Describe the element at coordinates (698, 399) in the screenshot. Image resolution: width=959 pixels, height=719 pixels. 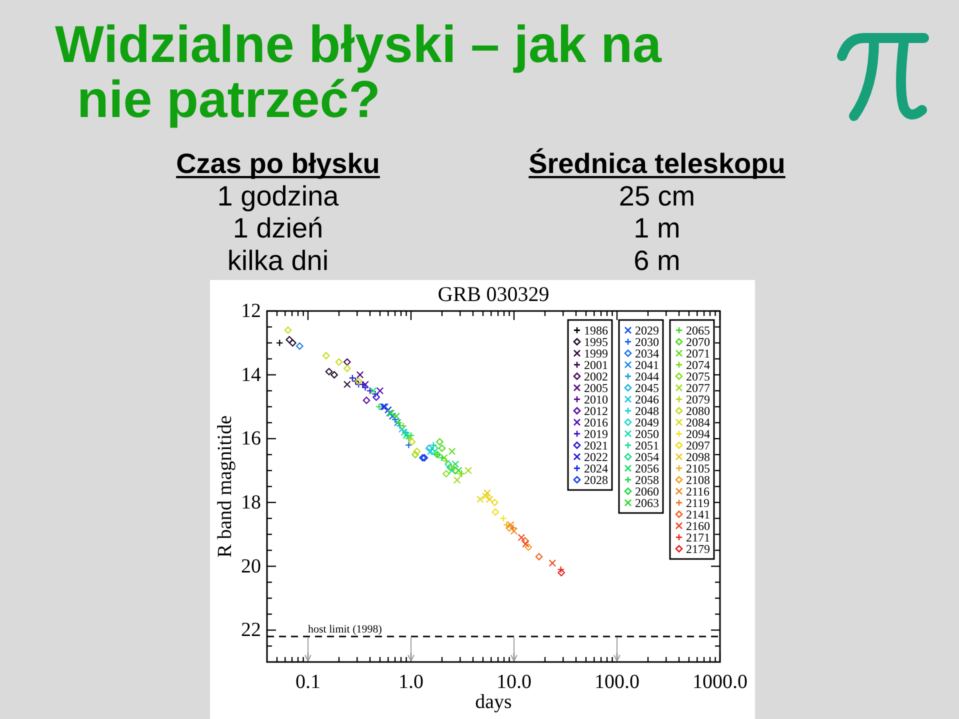
I see `legend-label: 2079` at that location.